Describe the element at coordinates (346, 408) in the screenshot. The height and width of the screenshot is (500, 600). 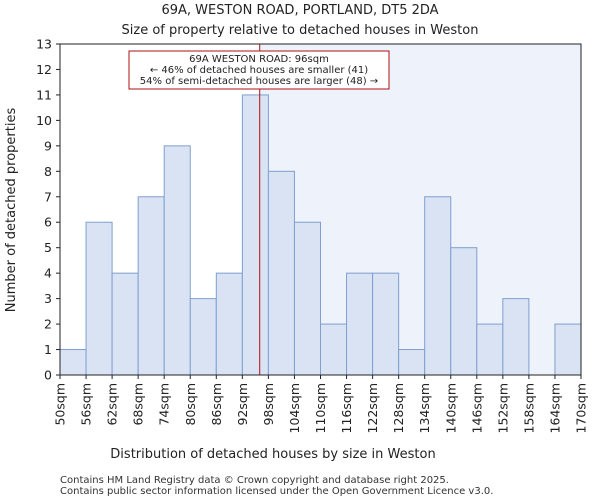
I see `x-tick-label: 116sqm` at that location.